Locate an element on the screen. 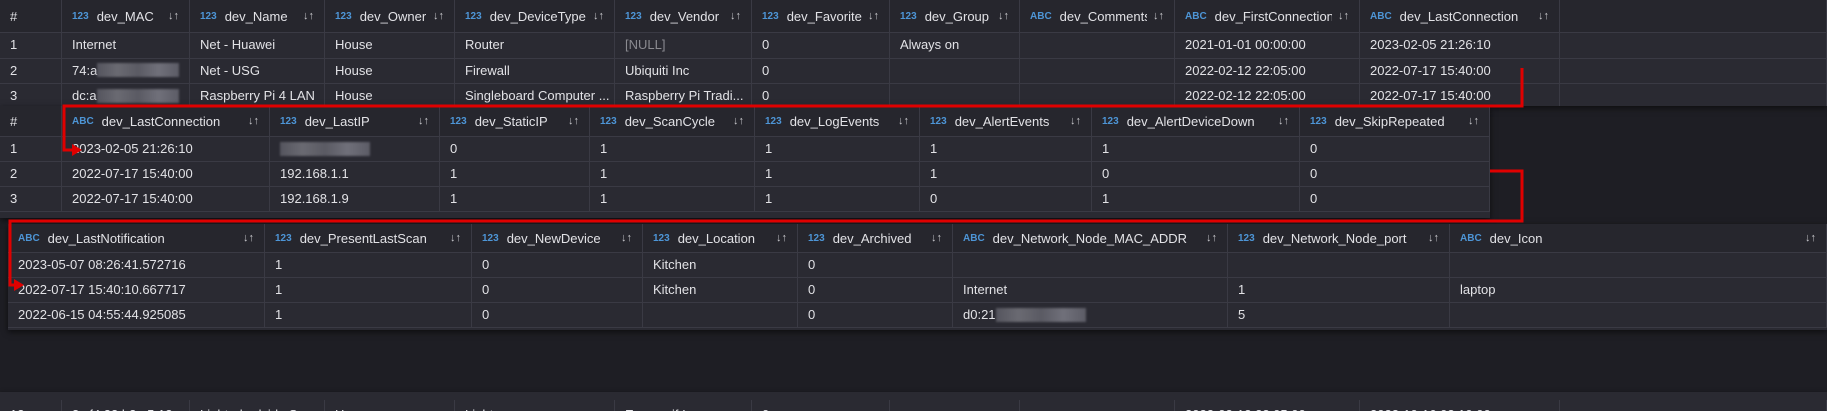 The width and height of the screenshot is (1827, 411). table-cell: d0:21 is located at coordinates (1090, 314).